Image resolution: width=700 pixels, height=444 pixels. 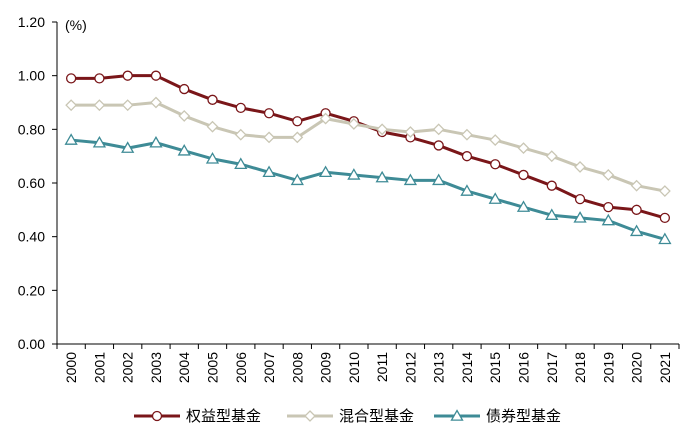 I want to click on legend-label: 权益型基金, so click(x=223, y=416).